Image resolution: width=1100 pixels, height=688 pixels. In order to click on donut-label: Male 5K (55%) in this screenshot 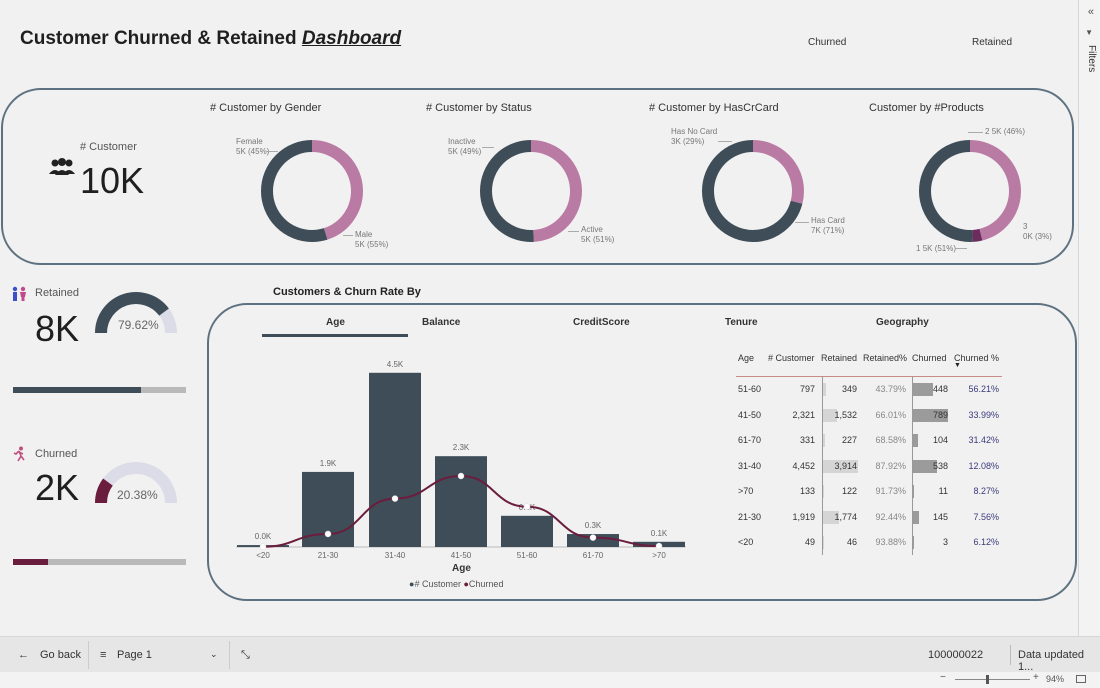, I will do `click(372, 239)`.